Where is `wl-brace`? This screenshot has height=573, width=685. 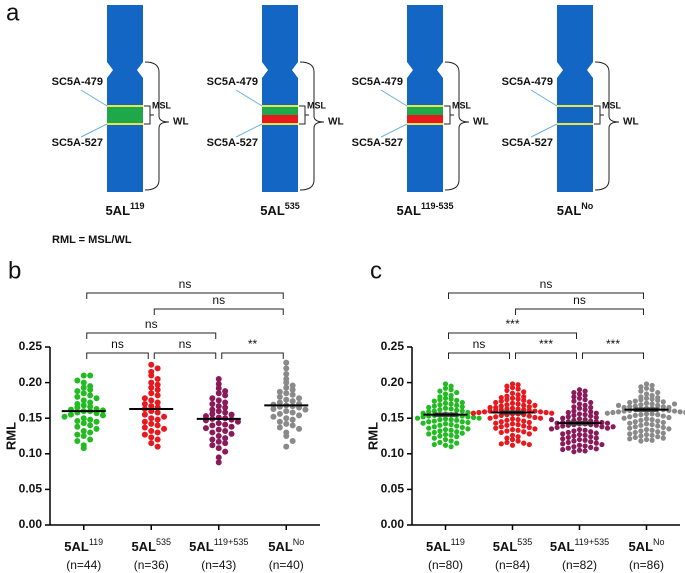 wl-brace is located at coordinates (312, 126).